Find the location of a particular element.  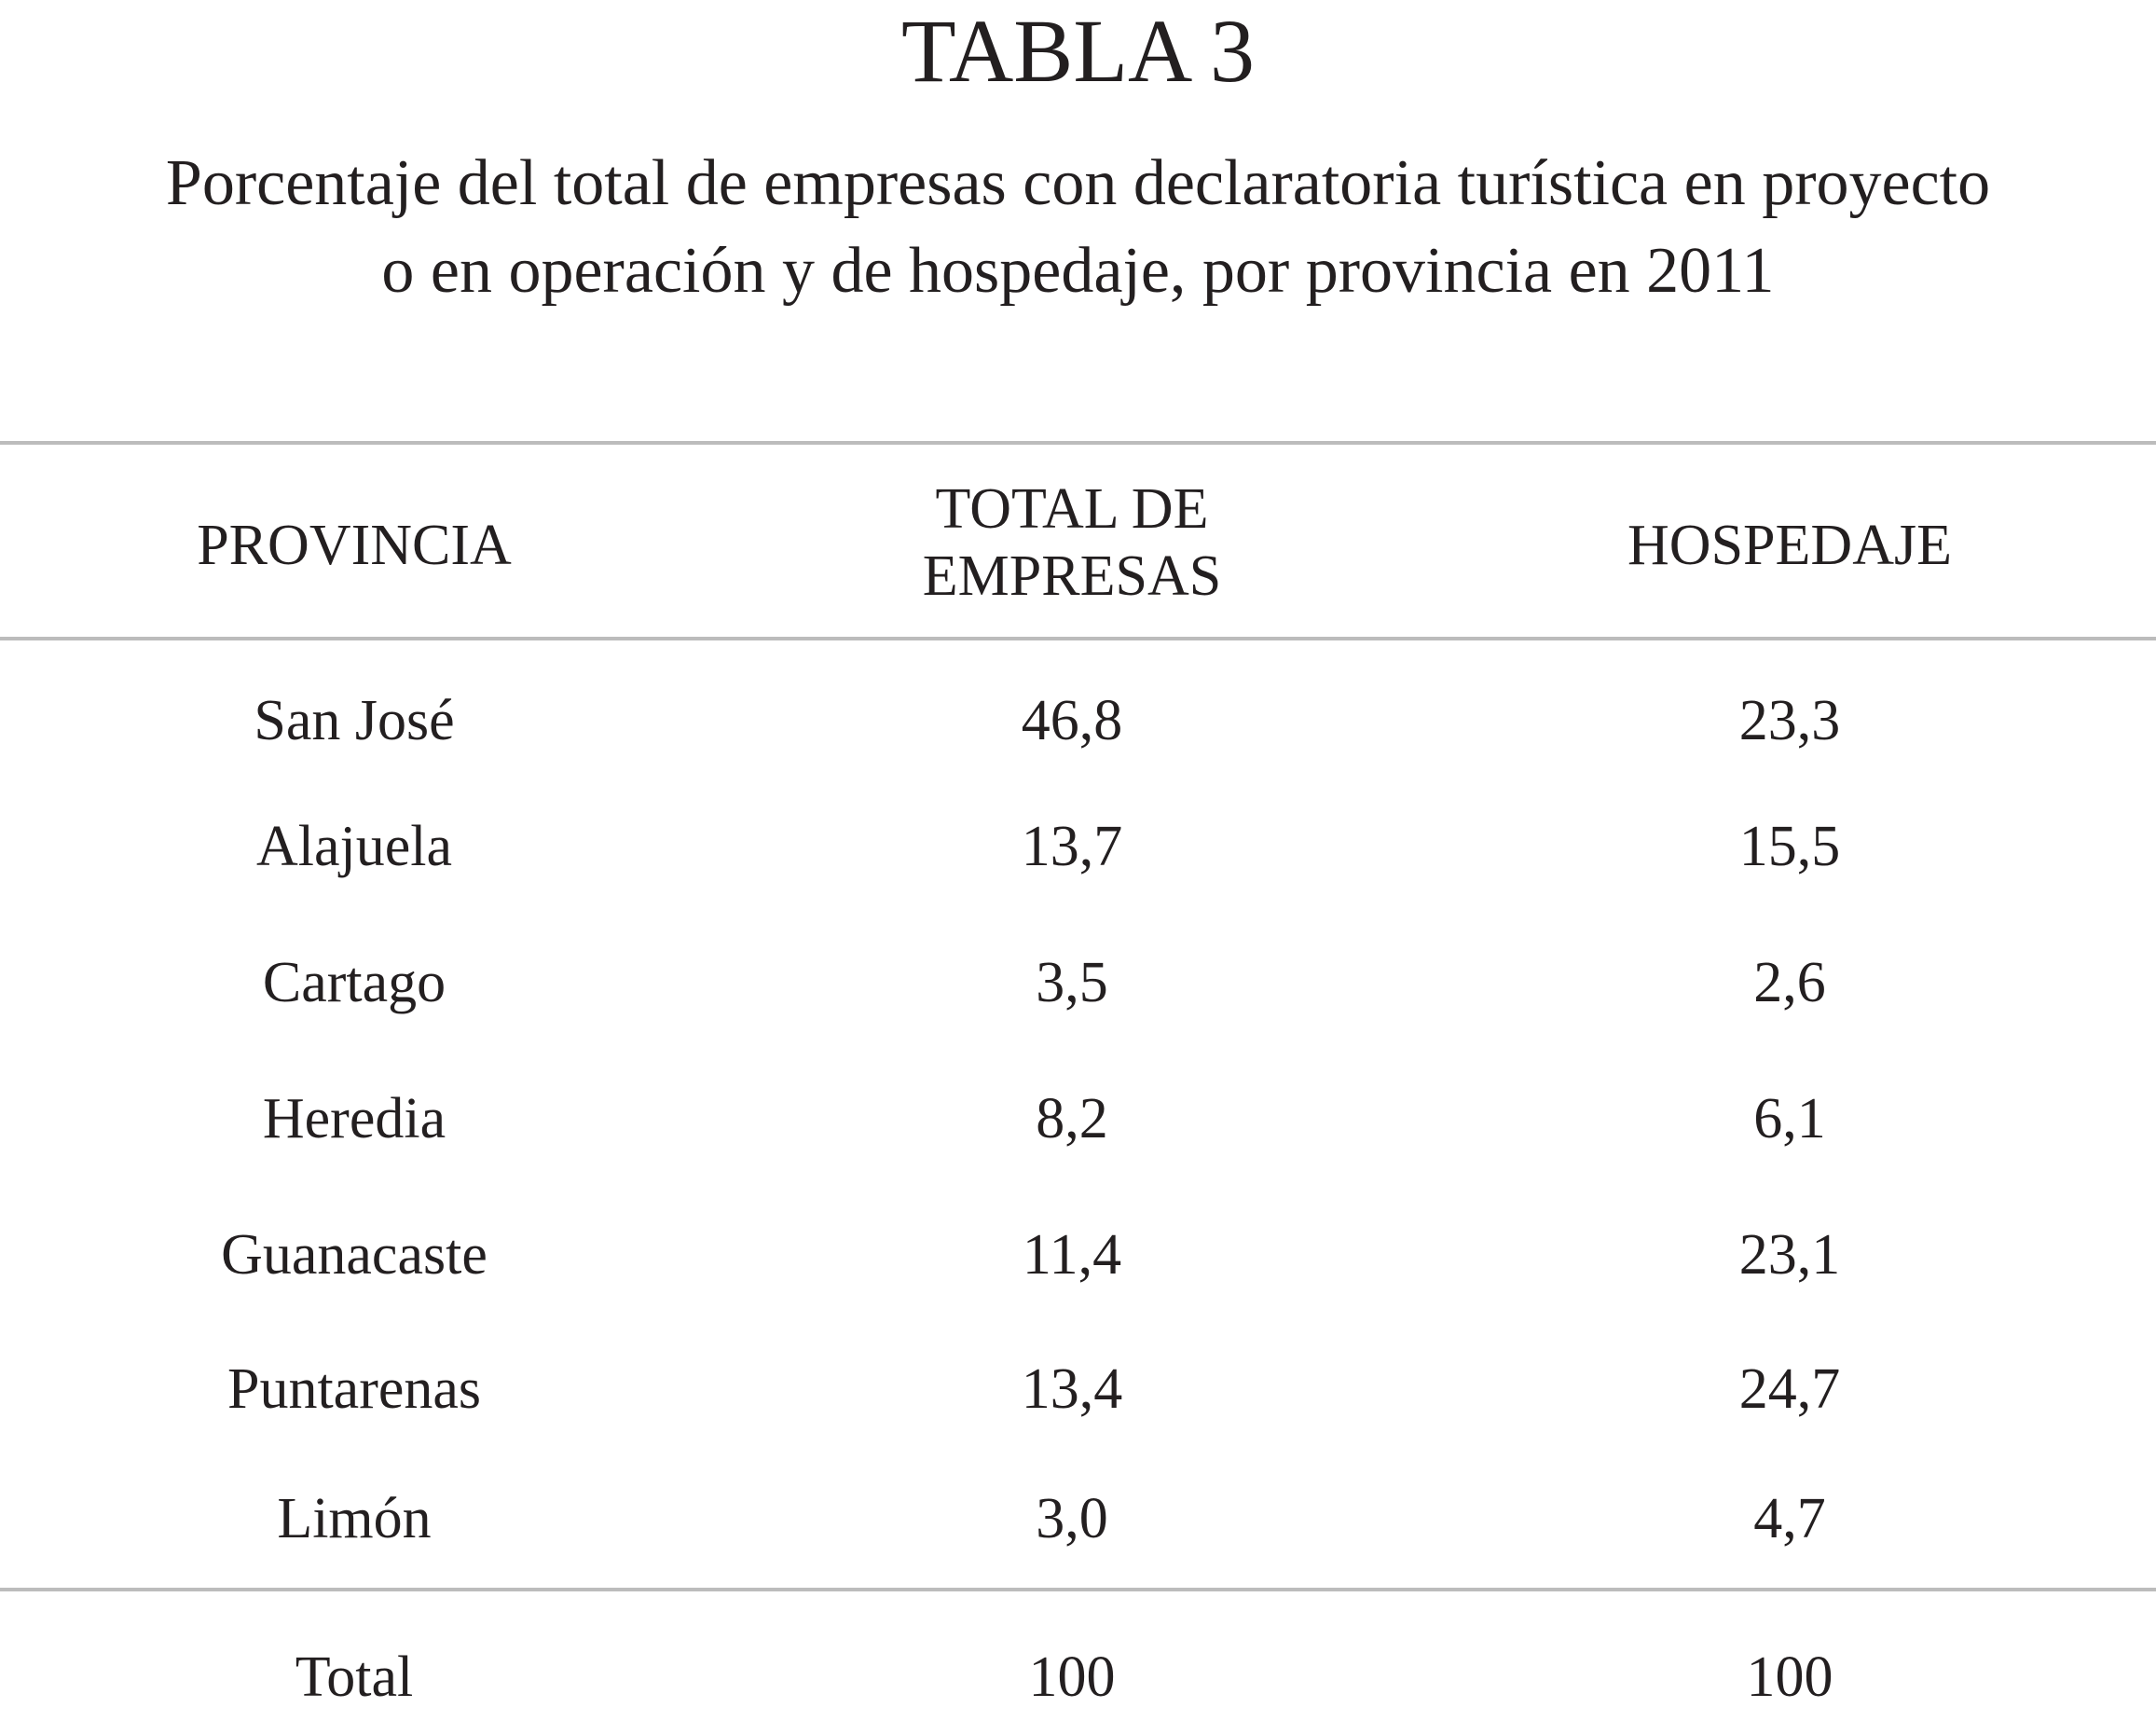

cell-provincia: Puntarenas is located at coordinates (354, 1389).